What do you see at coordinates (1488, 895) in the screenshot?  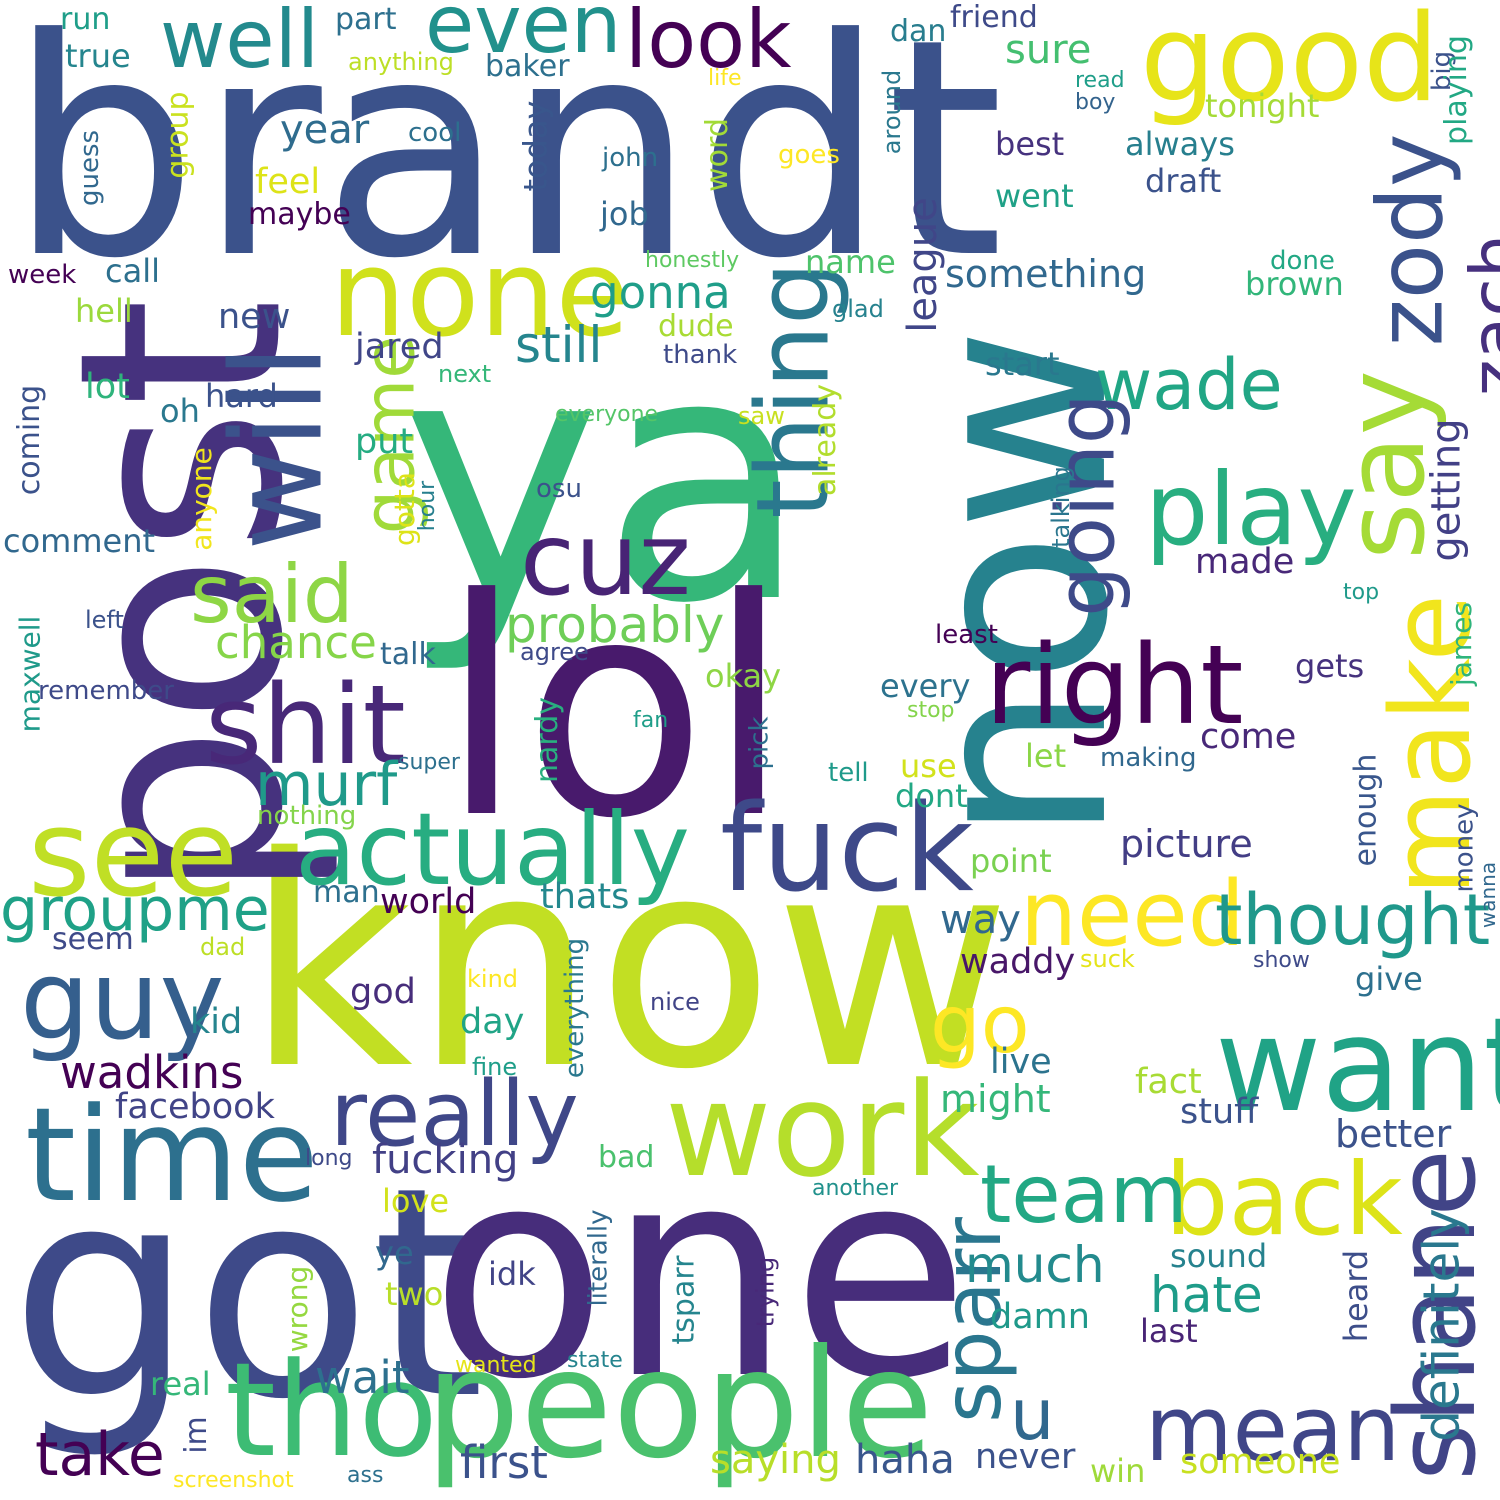 I see `word-wanna: wanna` at bounding box center [1488, 895].